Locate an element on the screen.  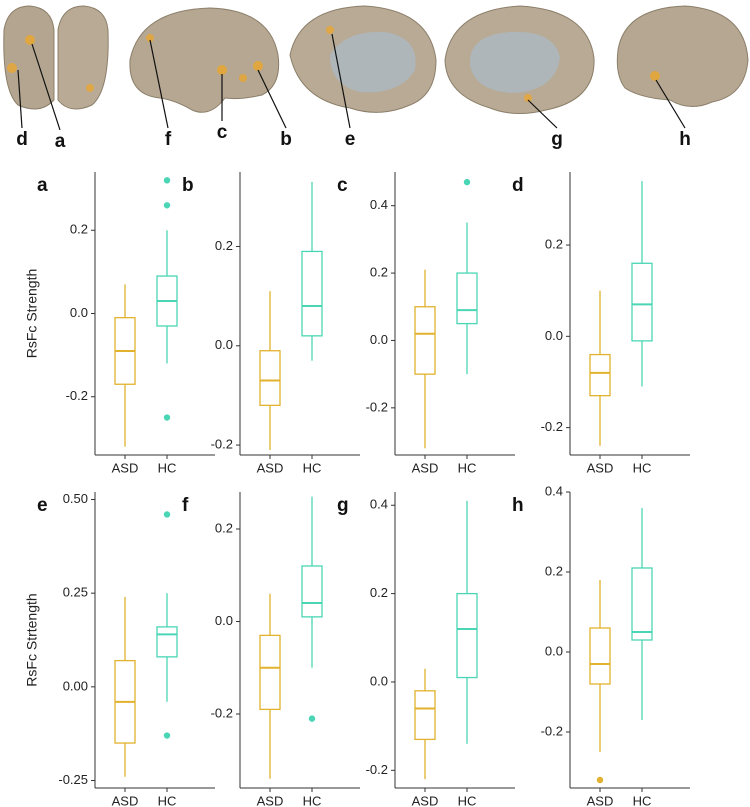
y-tick-label: 0.25 is located at coordinates (75, 592).